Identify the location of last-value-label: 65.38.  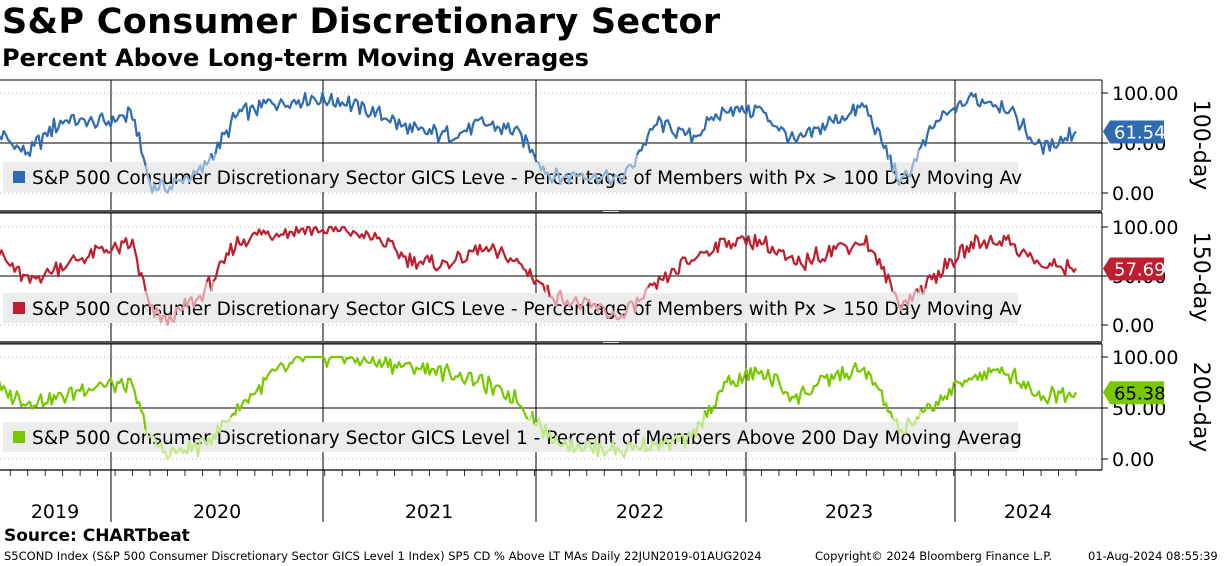
(1140, 393).